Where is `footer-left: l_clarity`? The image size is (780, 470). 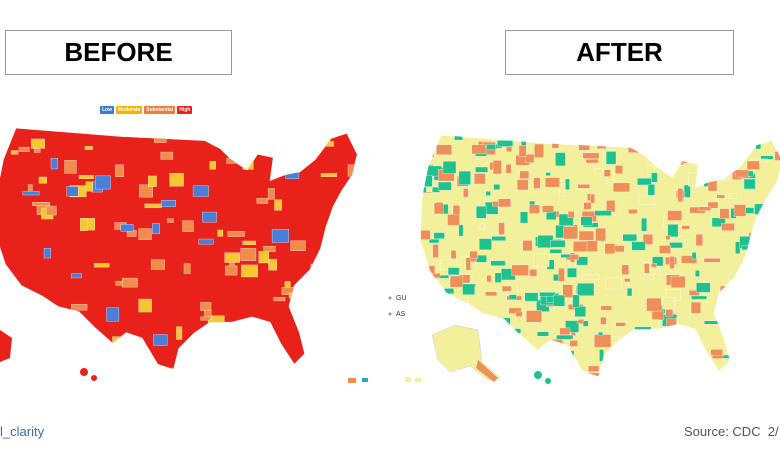 footer-left: l_clarity is located at coordinates (22, 431).